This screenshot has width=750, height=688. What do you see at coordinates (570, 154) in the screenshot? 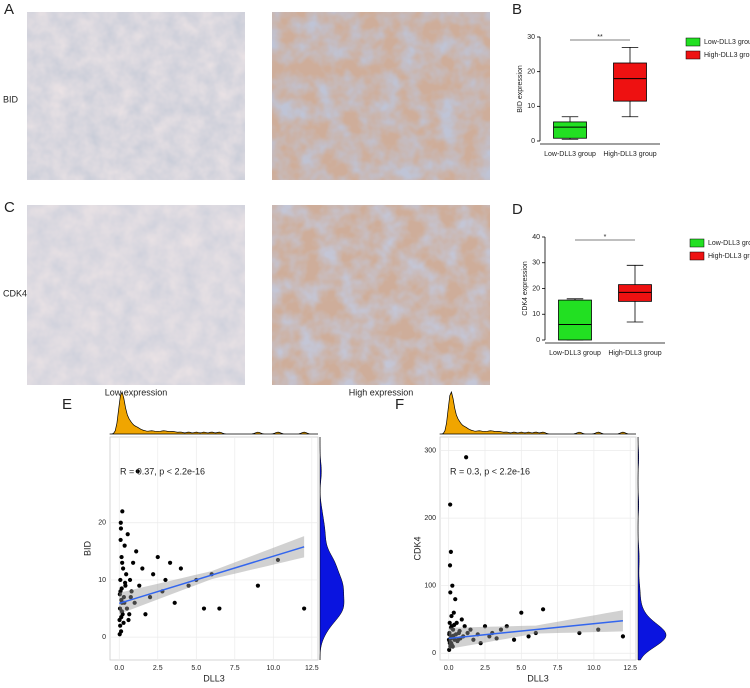
I see `x-tick-label: Low-DLL3 group` at bounding box center [570, 154].